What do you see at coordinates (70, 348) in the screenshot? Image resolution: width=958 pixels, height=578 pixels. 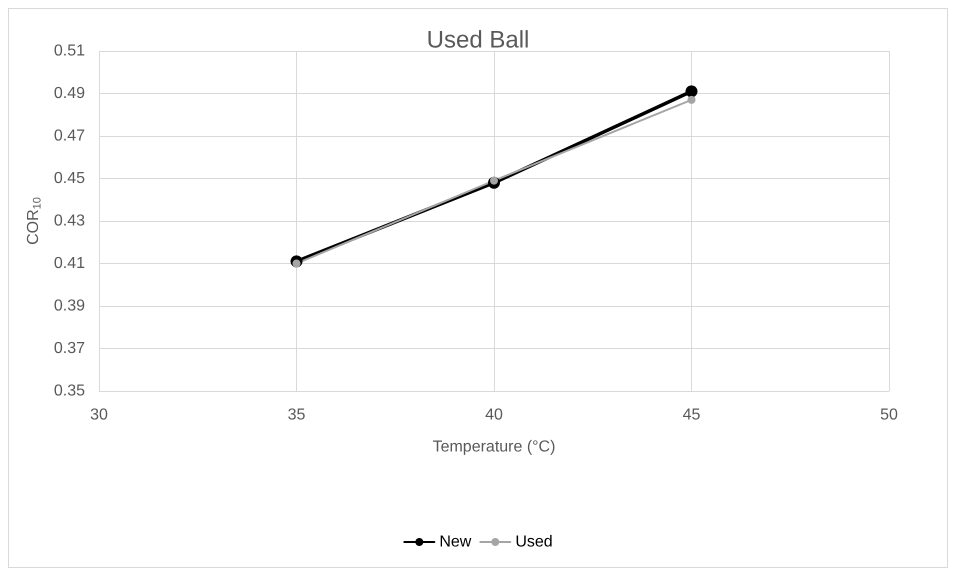 I see `y-tick-label: 0.37` at bounding box center [70, 348].